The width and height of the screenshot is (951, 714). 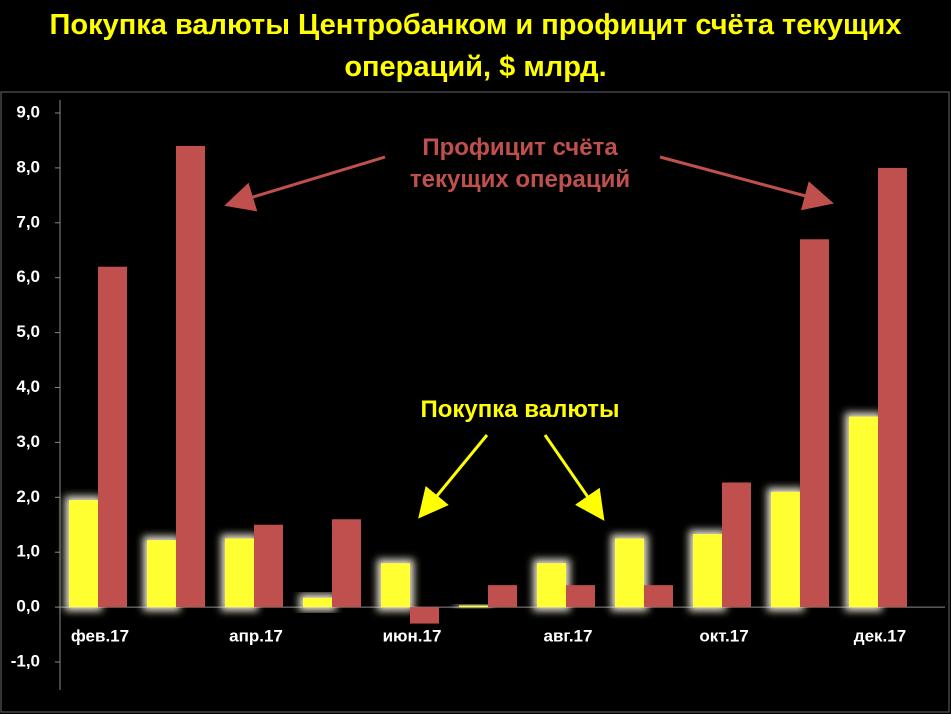 What do you see at coordinates (25, 660) in the screenshot?
I see `y-tick-label: -1,0` at bounding box center [25, 660].